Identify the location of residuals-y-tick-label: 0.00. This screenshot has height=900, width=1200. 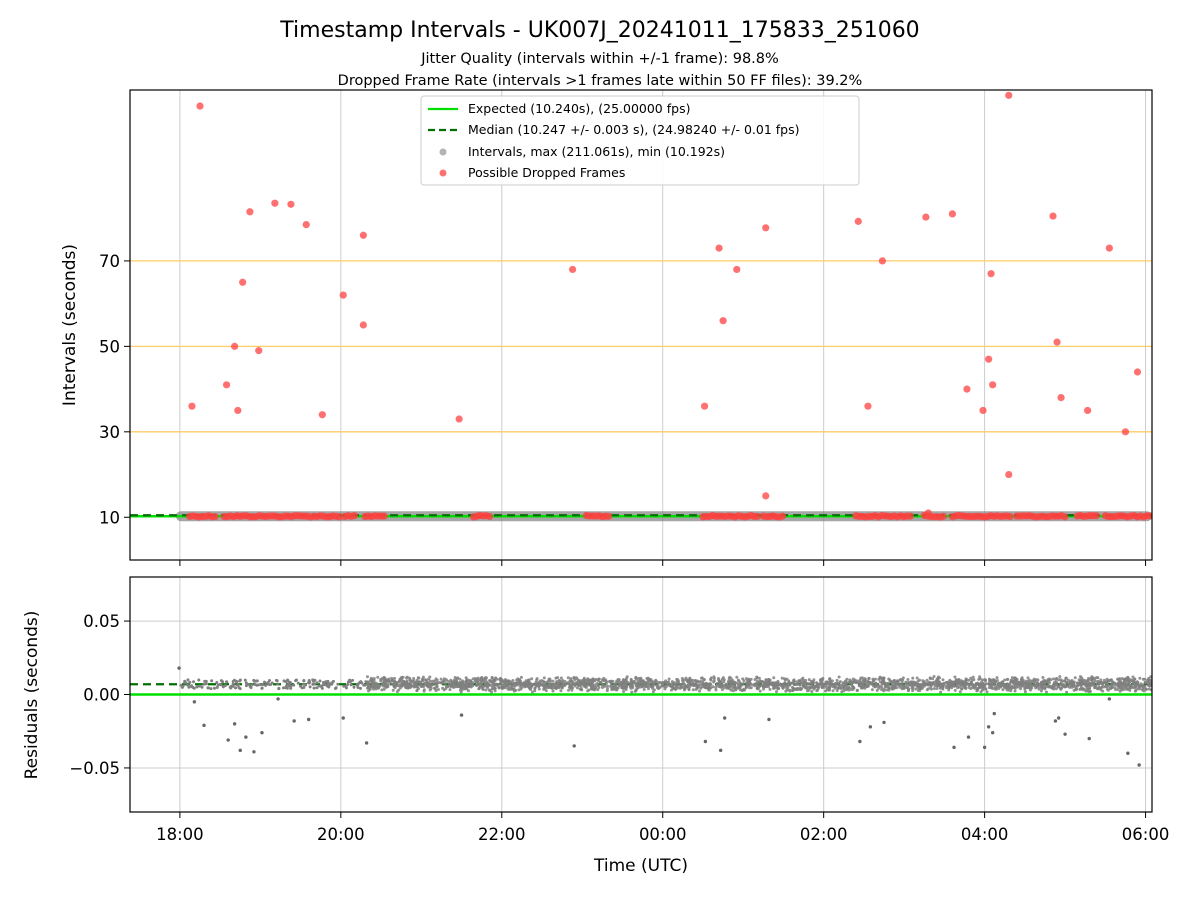
(101, 695).